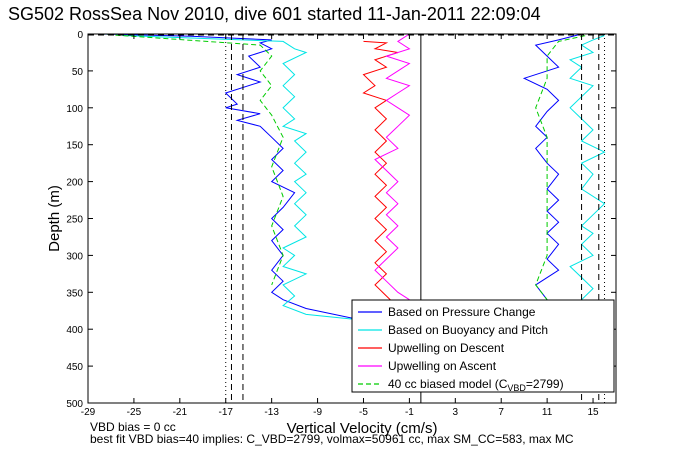  What do you see at coordinates (547, 412) in the screenshot?
I see `x-tick-label: 11` at bounding box center [547, 412].